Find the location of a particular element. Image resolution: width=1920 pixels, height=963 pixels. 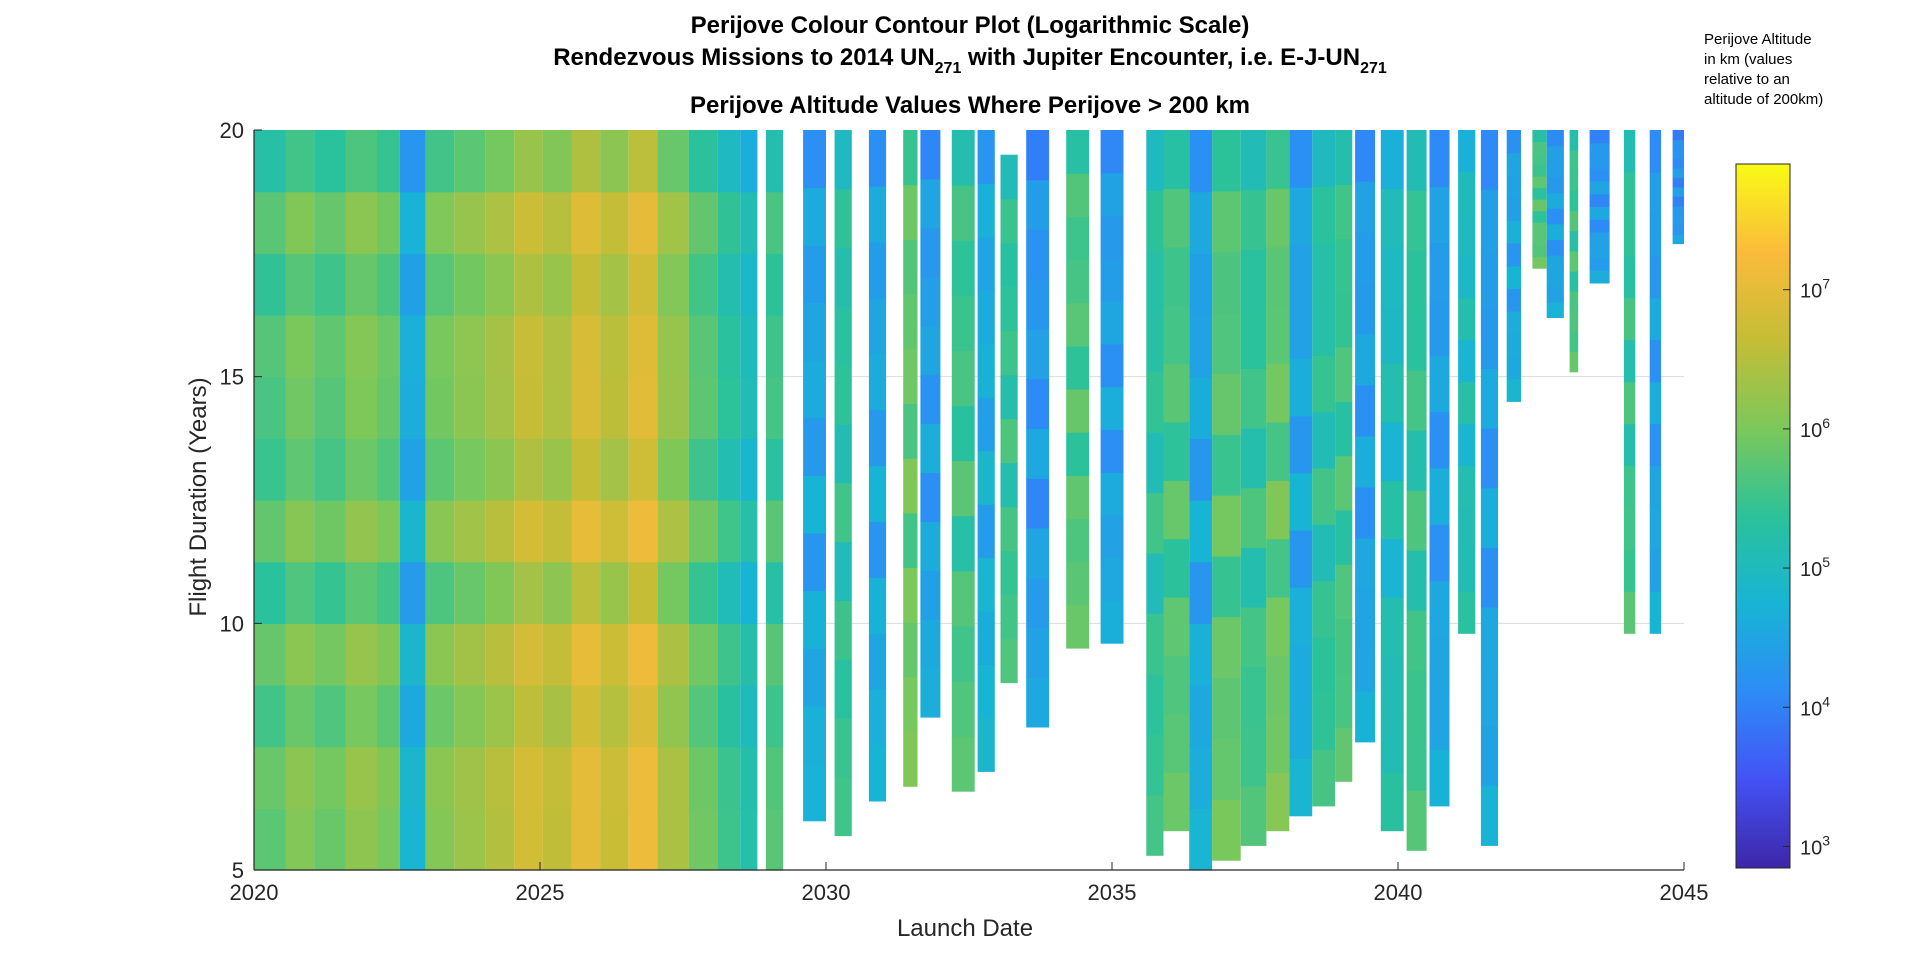

title-subscript-2: 271 is located at coordinates (1373, 68).